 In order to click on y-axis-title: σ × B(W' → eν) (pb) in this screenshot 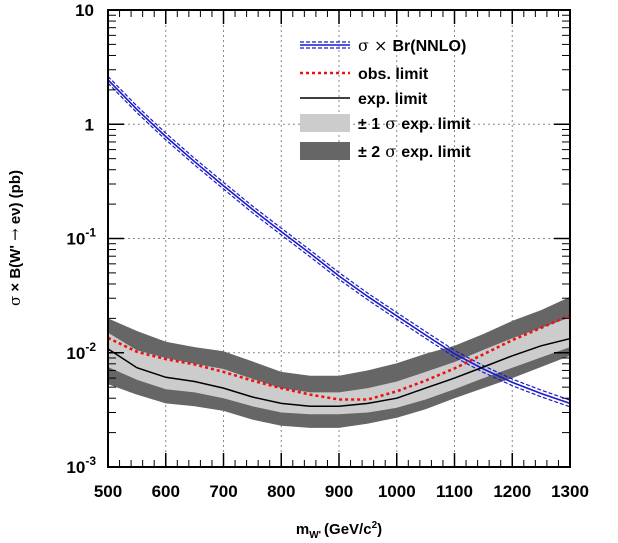, I will do `click(15, 238)`.